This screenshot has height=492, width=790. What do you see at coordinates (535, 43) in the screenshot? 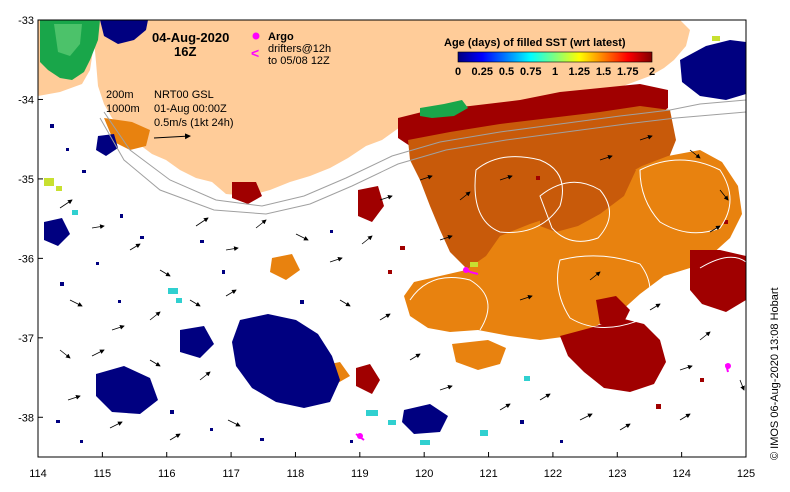
I see `legend-title: Age (days) of filled SST (wrt latest)` at bounding box center [535, 43].